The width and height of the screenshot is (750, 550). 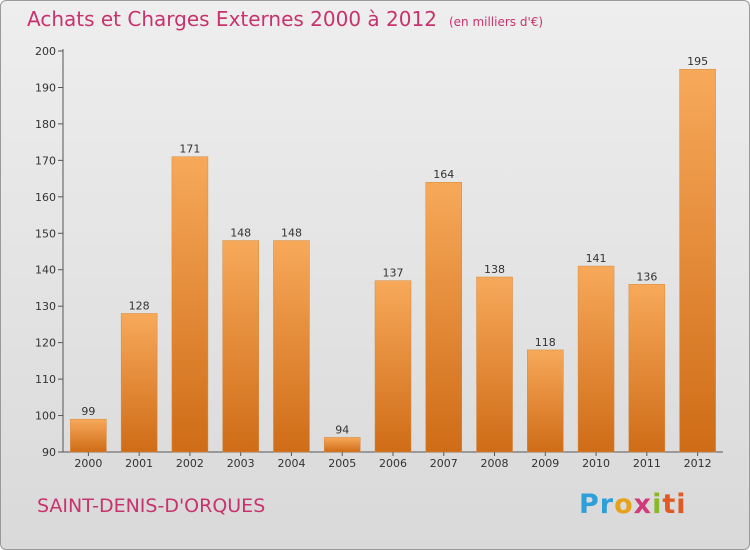 What do you see at coordinates (444, 317) in the screenshot?
I see `bar-2007` at bounding box center [444, 317].